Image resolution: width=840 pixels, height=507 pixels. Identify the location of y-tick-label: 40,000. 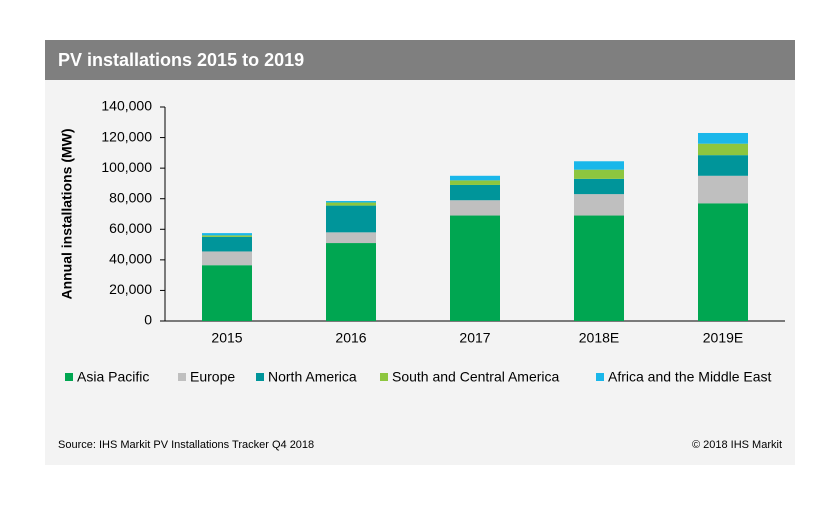
(130, 259).